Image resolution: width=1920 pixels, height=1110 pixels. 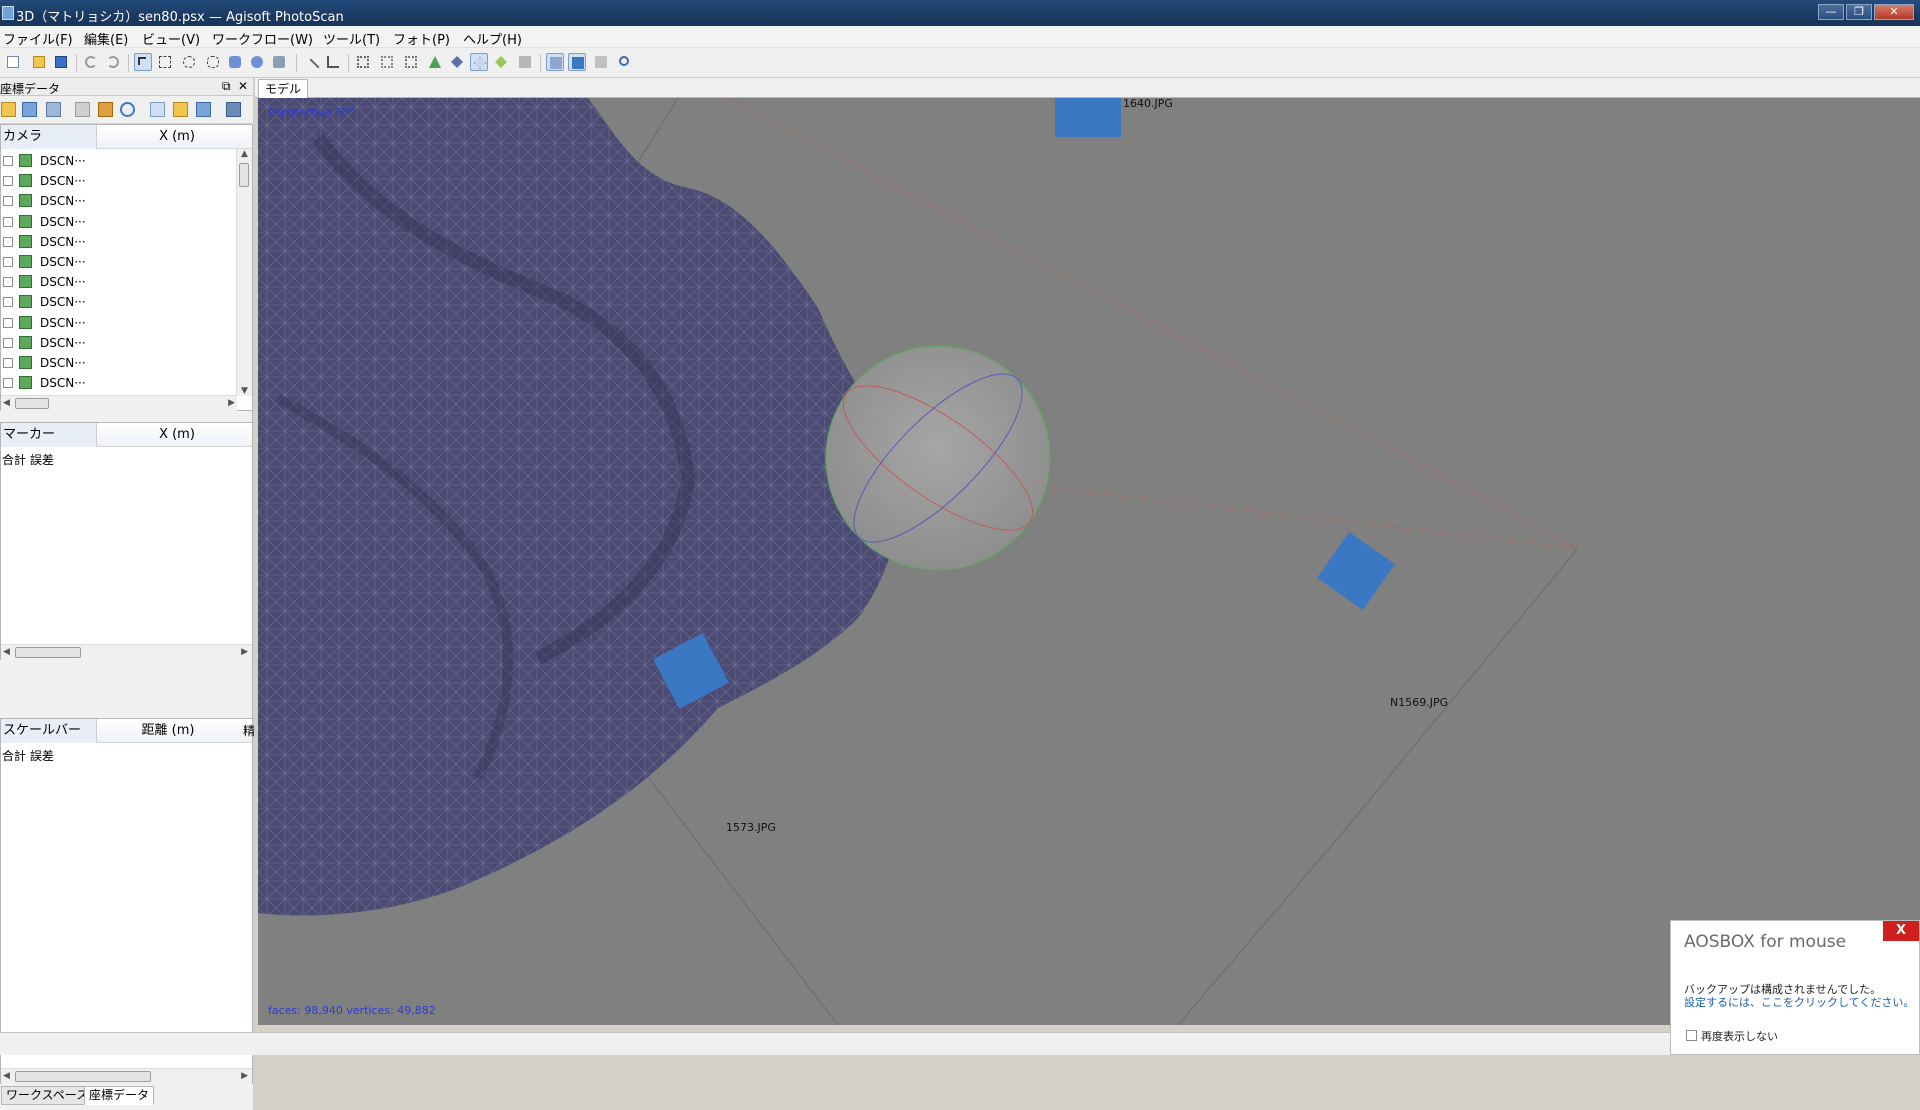 What do you see at coordinates (501, 62) in the screenshot?
I see `textured-model-icon` at bounding box center [501, 62].